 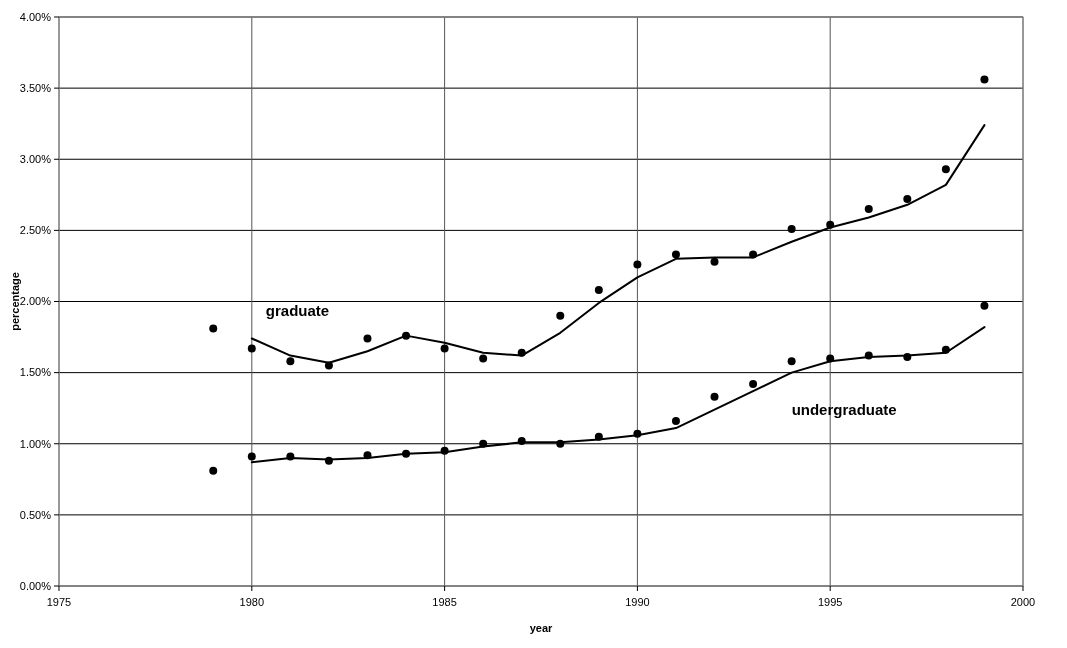 I want to click on x-tick-label: 1975, so click(x=59, y=602).